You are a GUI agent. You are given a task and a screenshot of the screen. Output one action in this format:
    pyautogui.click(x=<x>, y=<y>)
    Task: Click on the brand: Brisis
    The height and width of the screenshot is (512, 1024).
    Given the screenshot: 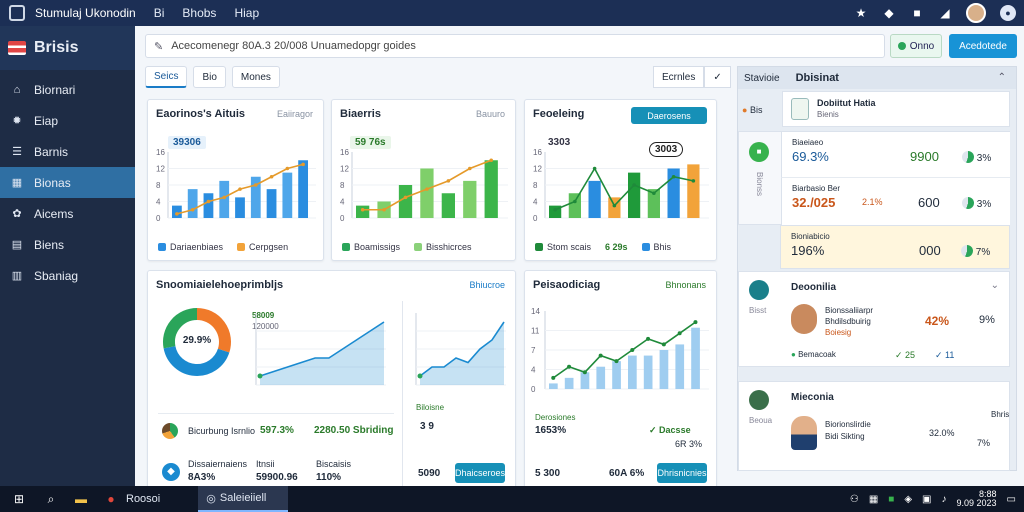 What is the action you would take?
    pyautogui.click(x=67, y=48)
    